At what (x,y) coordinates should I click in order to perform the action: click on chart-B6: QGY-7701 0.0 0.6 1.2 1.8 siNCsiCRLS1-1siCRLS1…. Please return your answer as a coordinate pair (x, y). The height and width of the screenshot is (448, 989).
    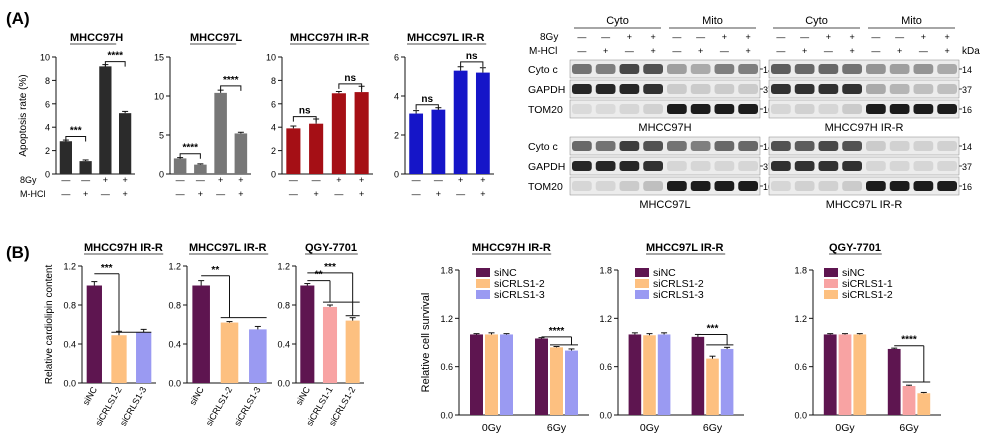
    Looking at the image, I should click on (867, 338).